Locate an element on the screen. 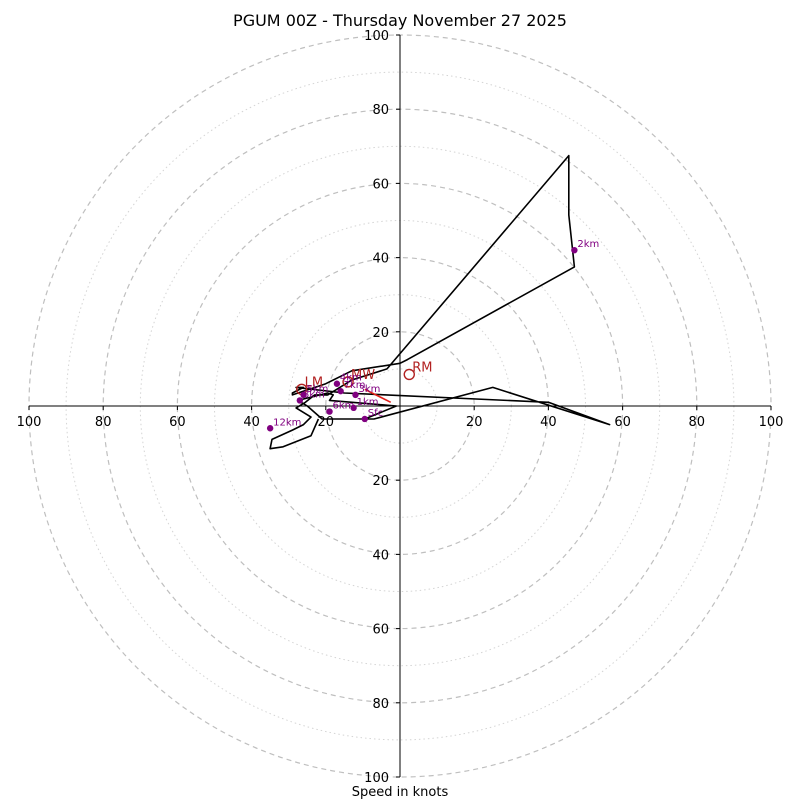 The width and height of the screenshot is (800, 800). height-marker-label: 7km is located at coordinates (355, 385).